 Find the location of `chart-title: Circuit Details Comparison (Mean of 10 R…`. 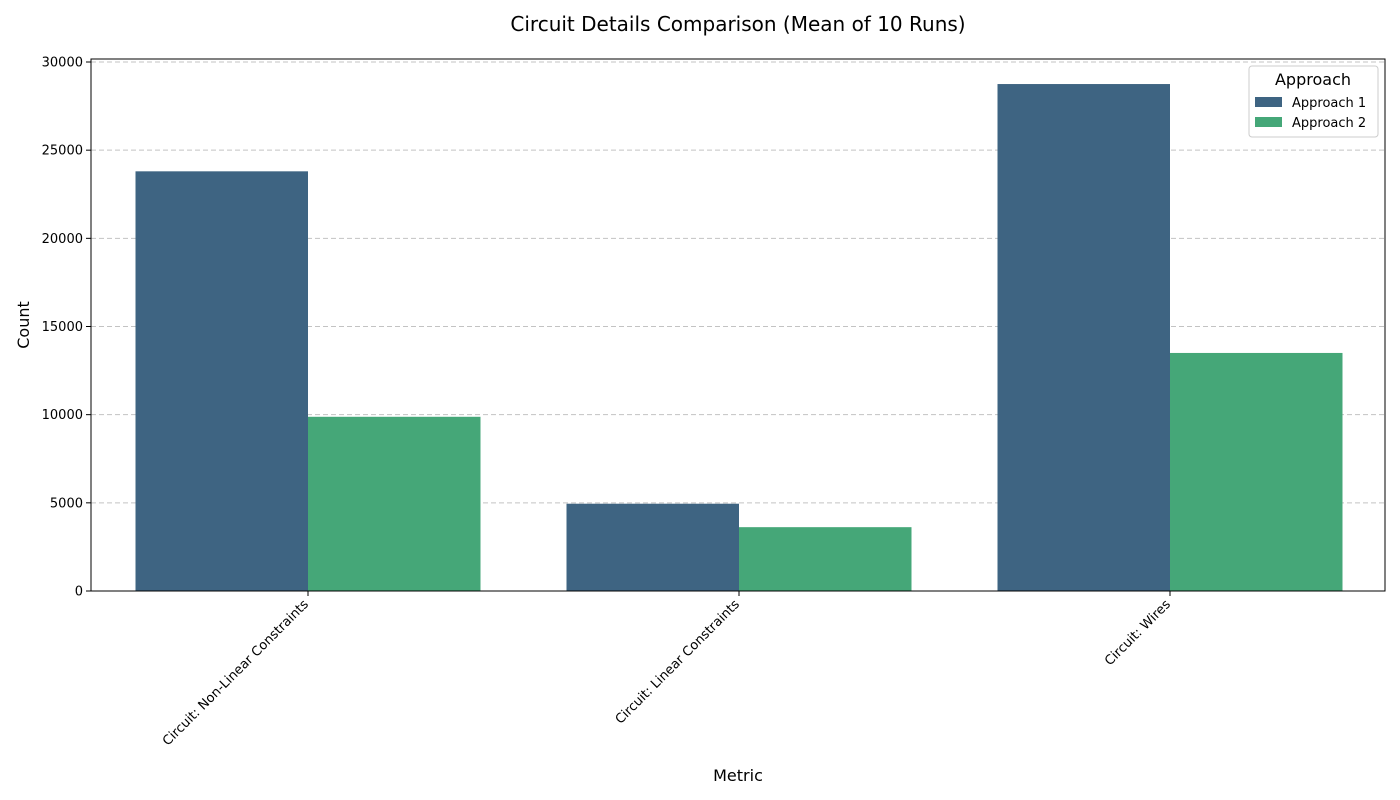

chart-title: Circuit Details Comparison (Mean of 10 R… is located at coordinates (737, 24).